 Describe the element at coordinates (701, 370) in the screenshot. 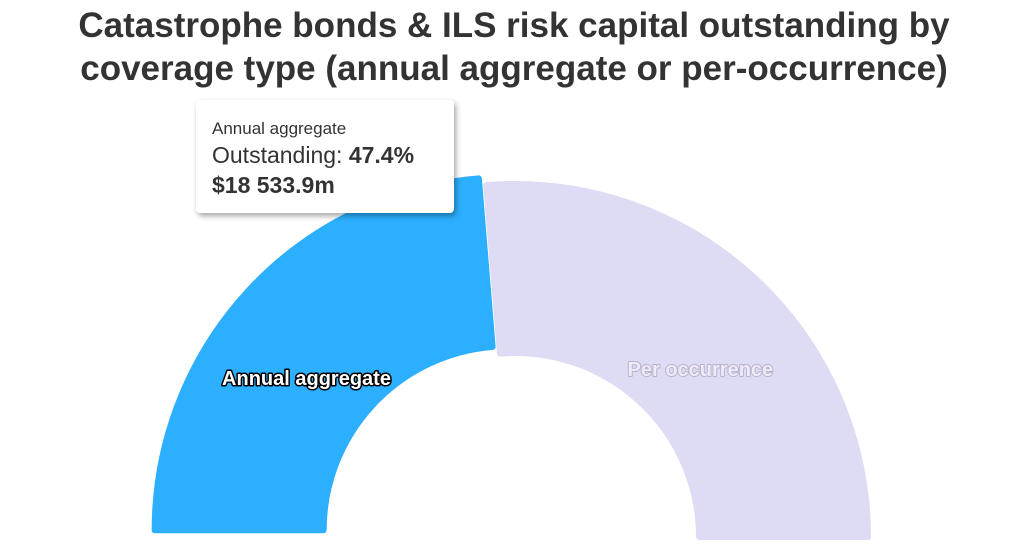

I see `data-label: Per occurrence` at that location.